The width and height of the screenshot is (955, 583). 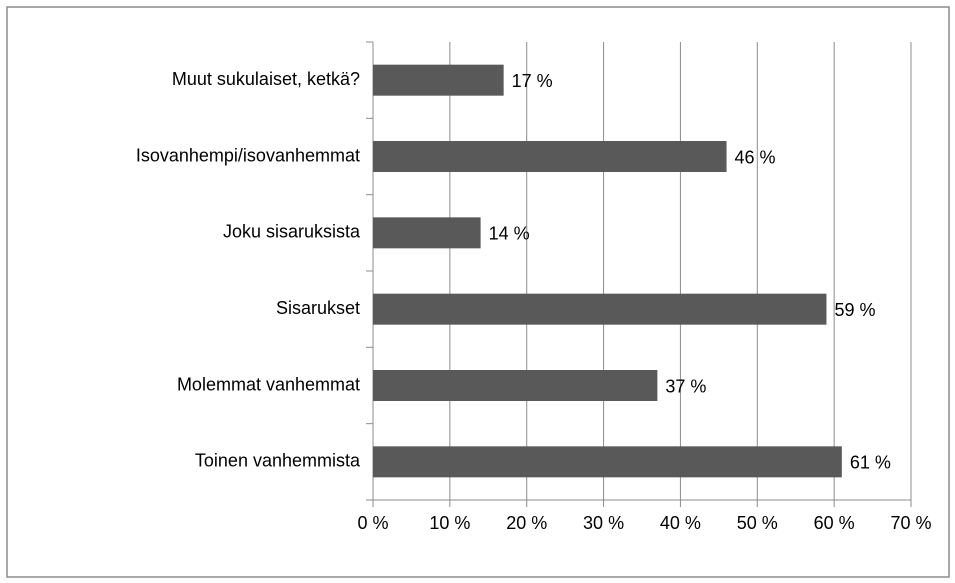 I want to click on value-label: 46 %, so click(x=755, y=157).